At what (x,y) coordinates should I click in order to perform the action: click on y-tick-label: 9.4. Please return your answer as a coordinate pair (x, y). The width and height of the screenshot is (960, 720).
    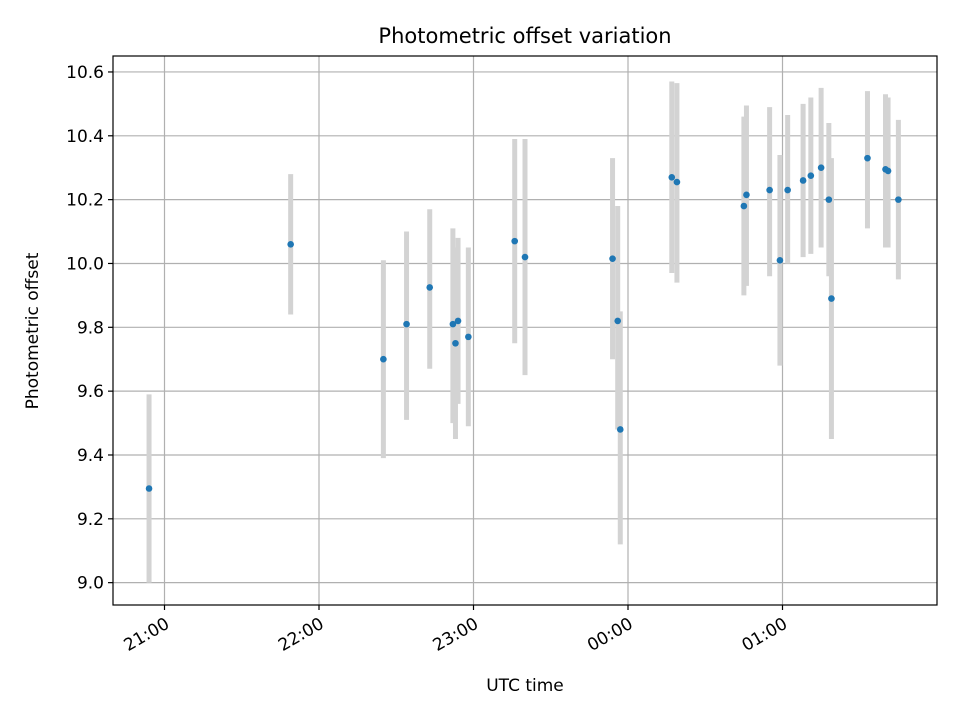
    Looking at the image, I should click on (90, 456).